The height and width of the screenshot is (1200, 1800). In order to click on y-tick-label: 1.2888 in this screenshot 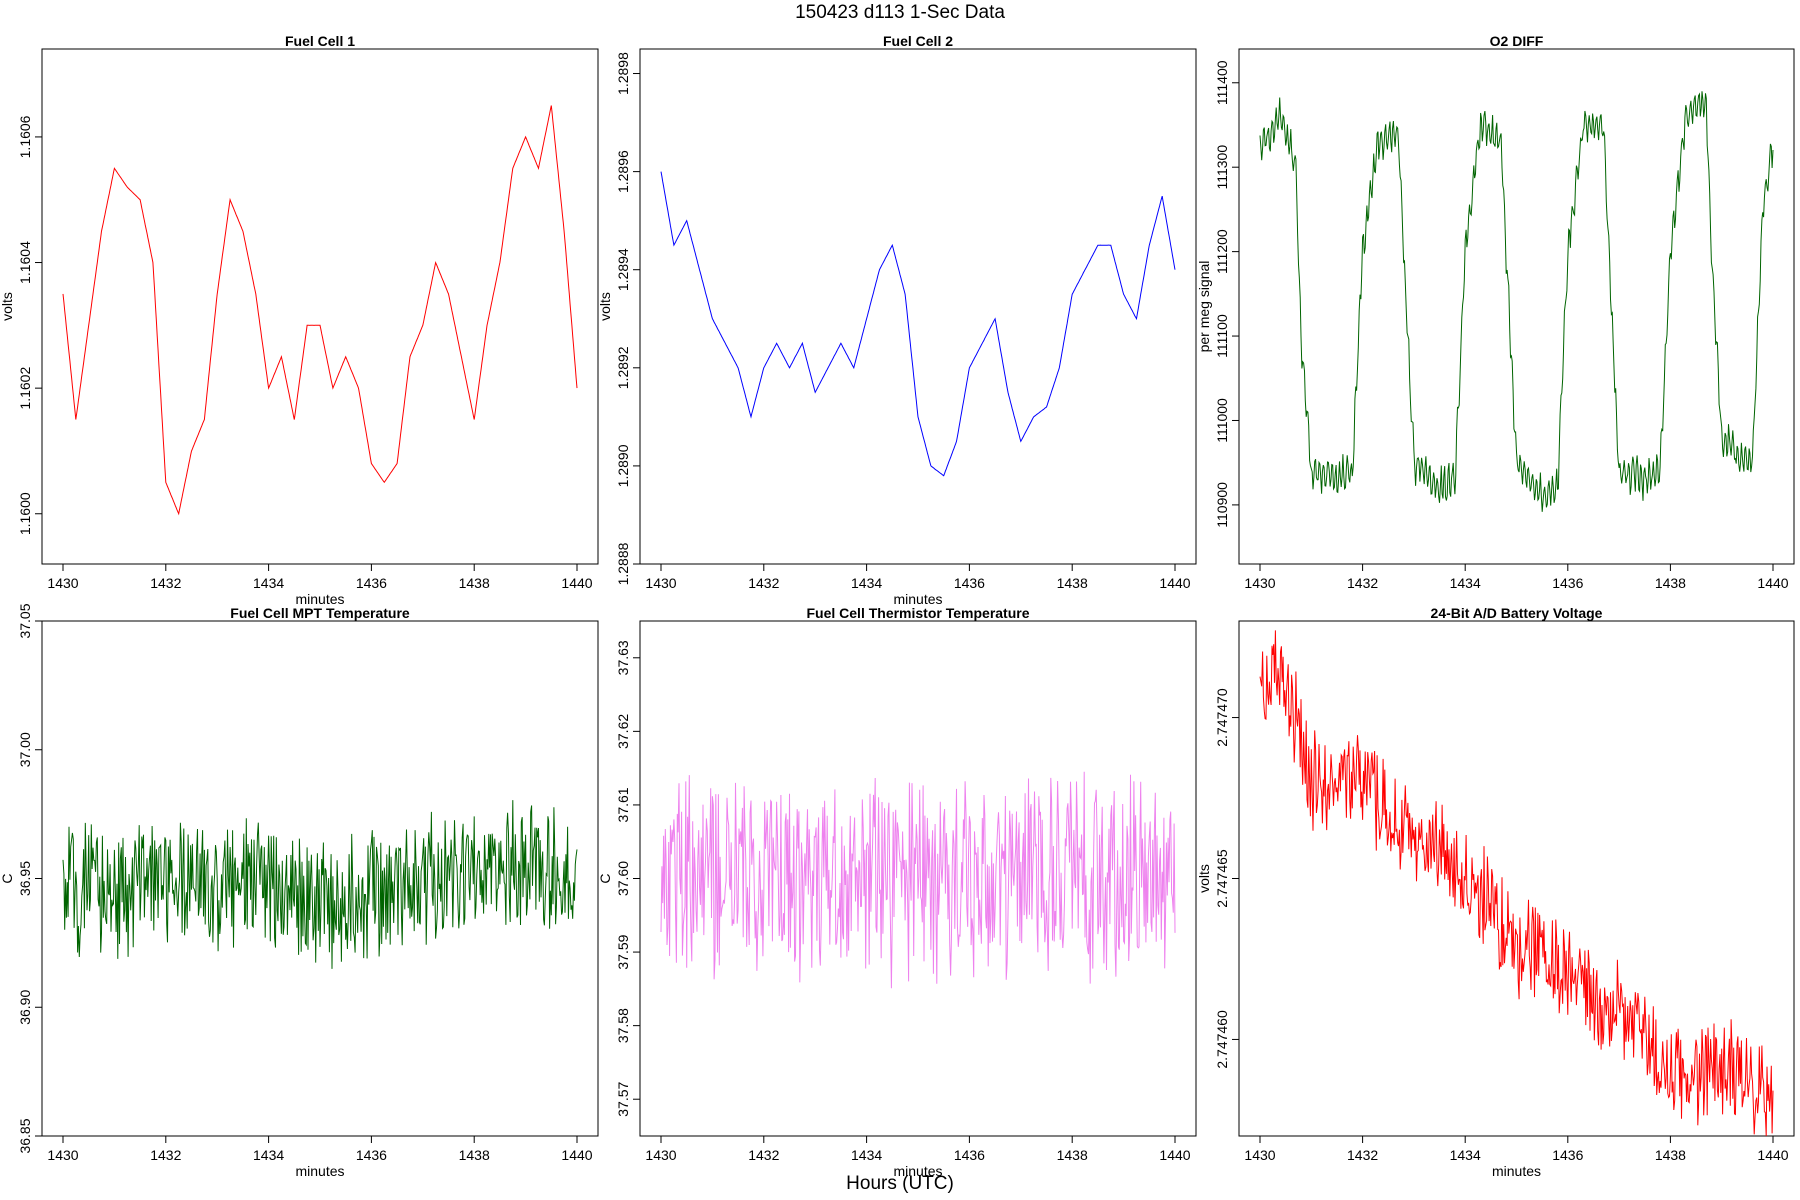, I will do `click(623, 563)`.